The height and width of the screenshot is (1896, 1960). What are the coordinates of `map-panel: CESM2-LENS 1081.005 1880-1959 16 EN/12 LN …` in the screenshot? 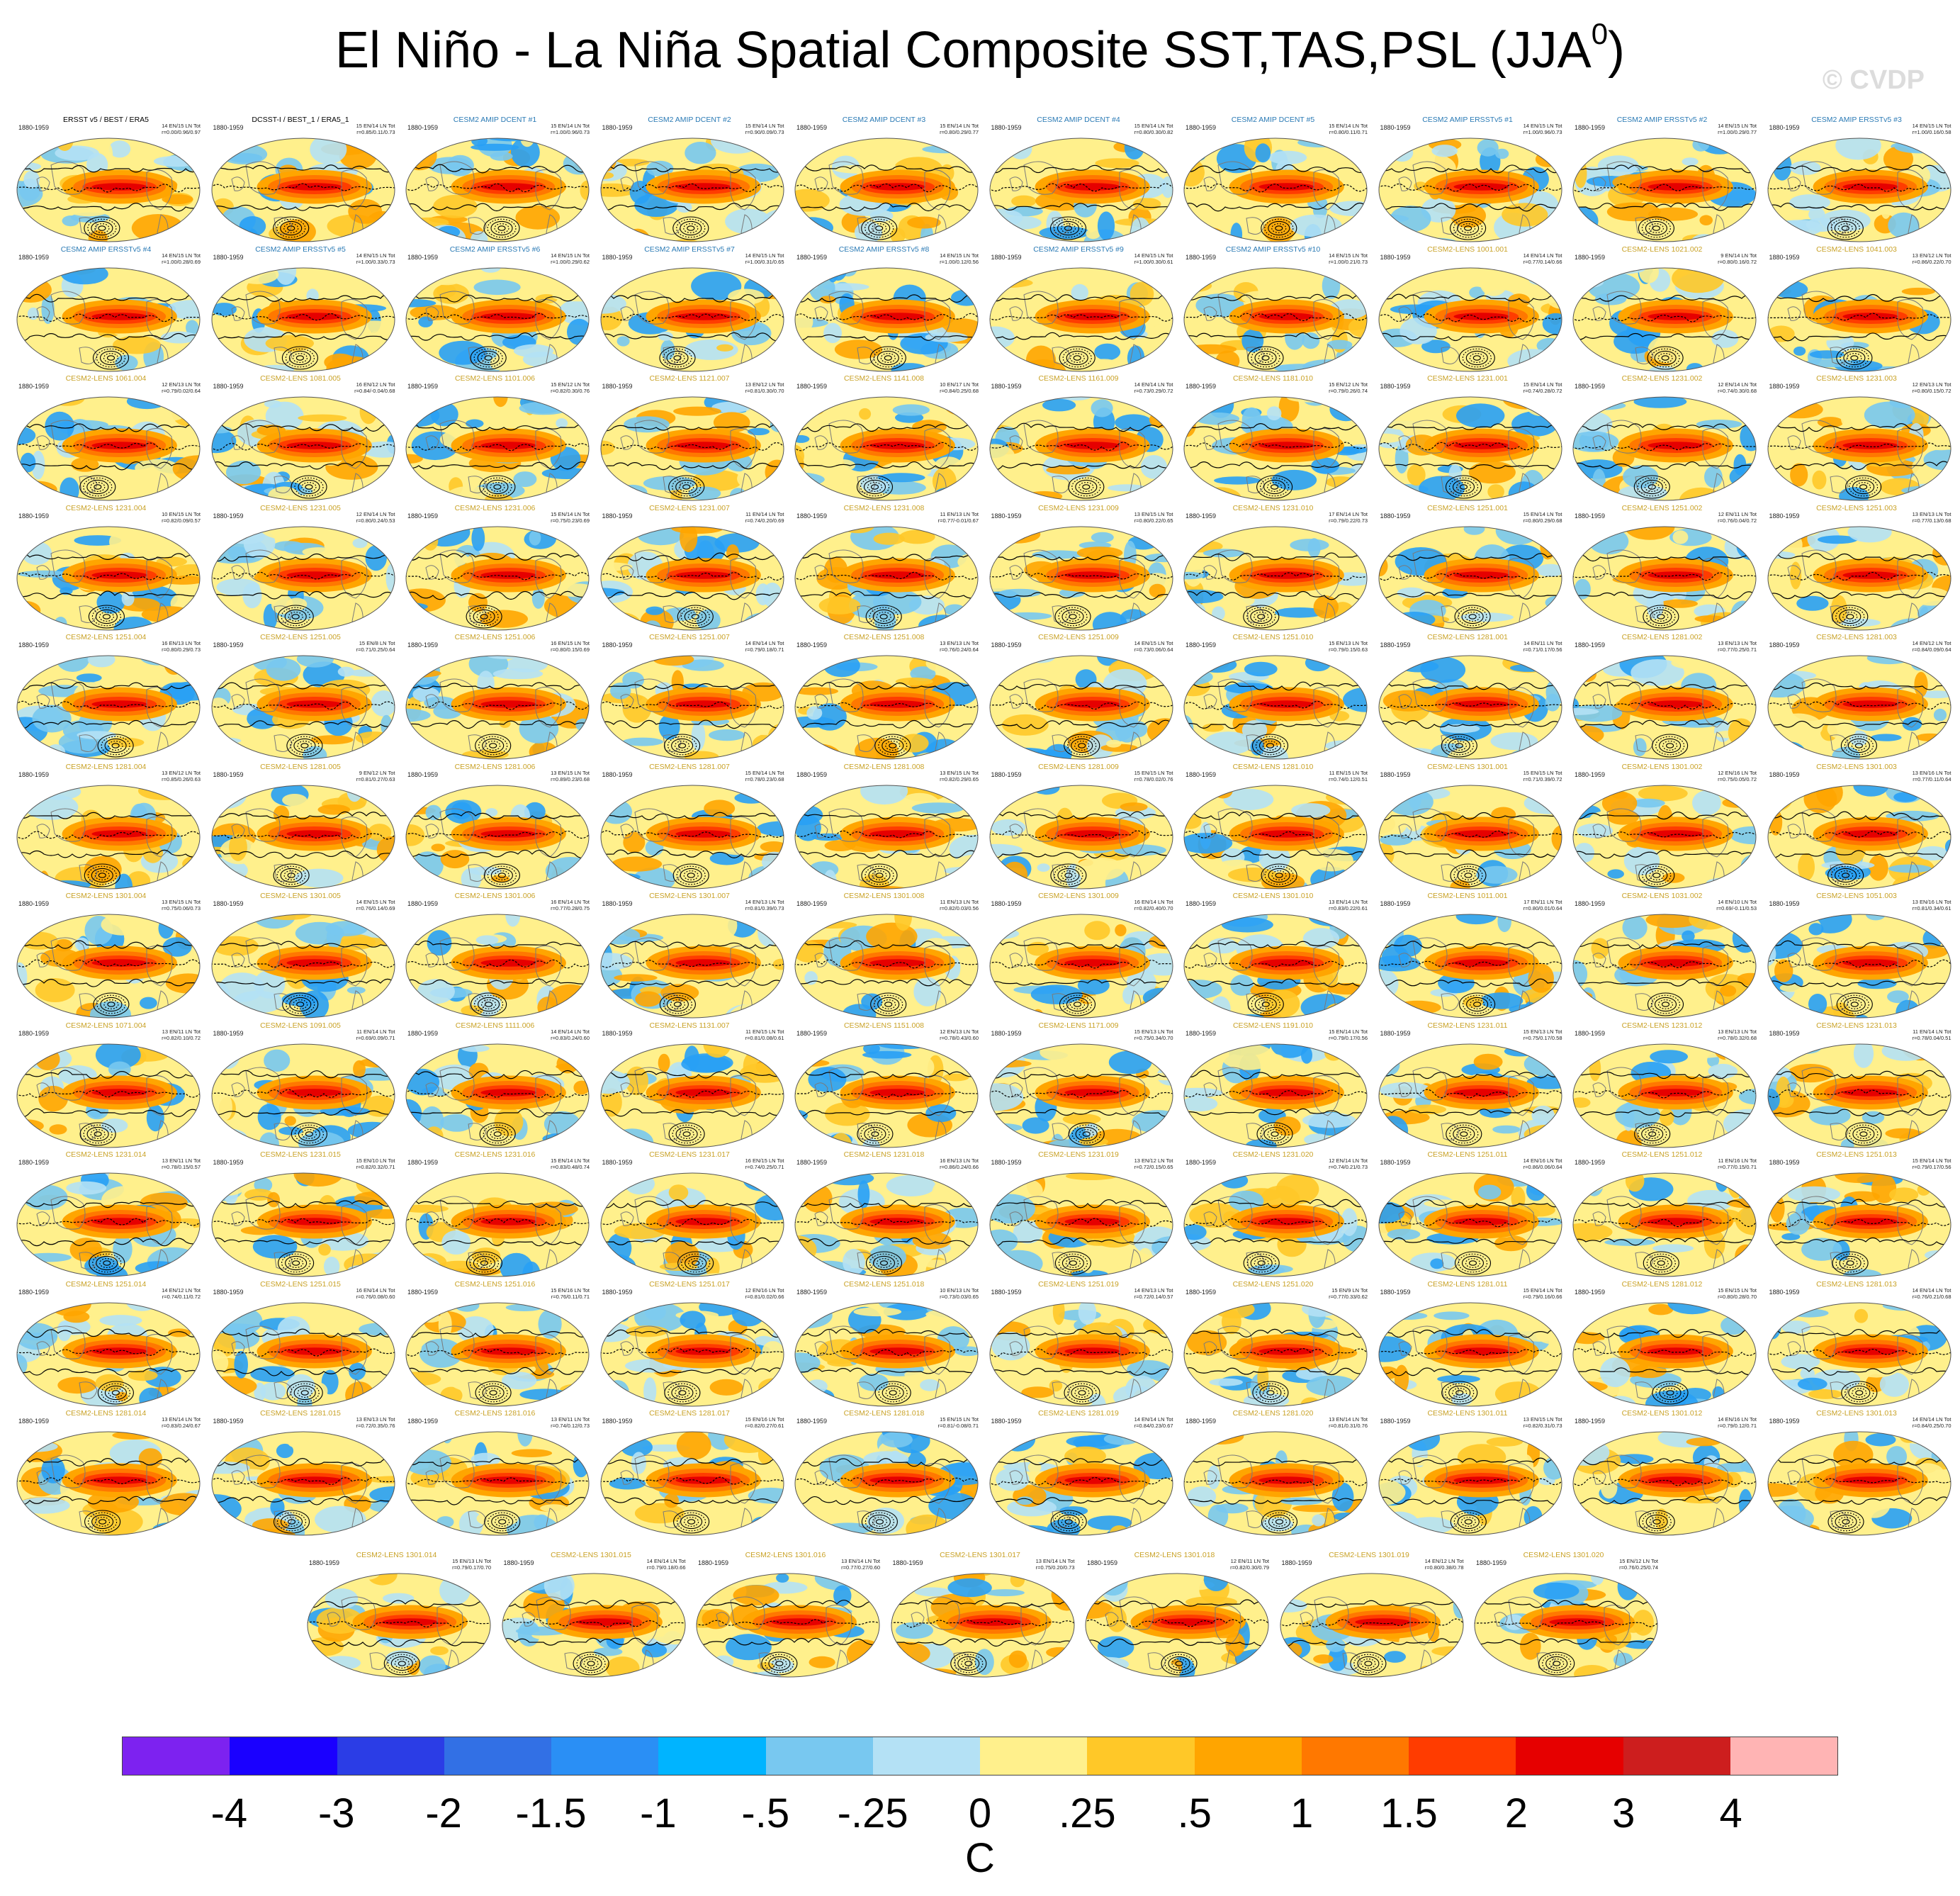 It's located at (300, 441).